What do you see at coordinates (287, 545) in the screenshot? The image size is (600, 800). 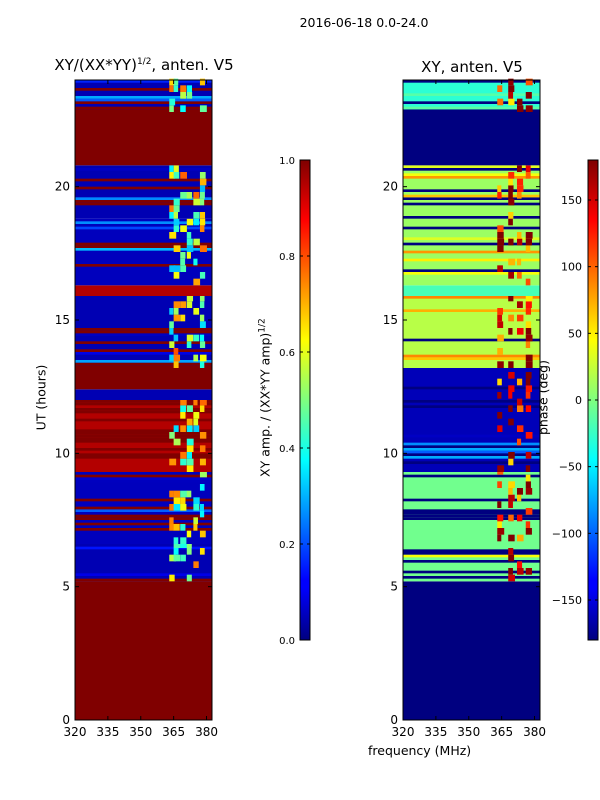 I see `colorbar-tick-label: 0.2` at bounding box center [287, 545].